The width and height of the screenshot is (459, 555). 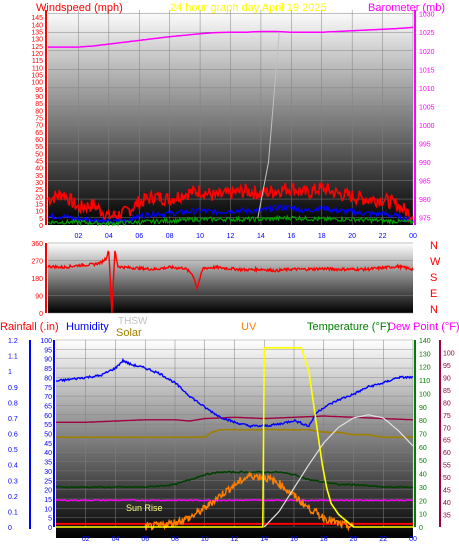 What do you see at coordinates (48, 406) in the screenshot?
I see `humidity-tick-label: 65` at bounding box center [48, 406].